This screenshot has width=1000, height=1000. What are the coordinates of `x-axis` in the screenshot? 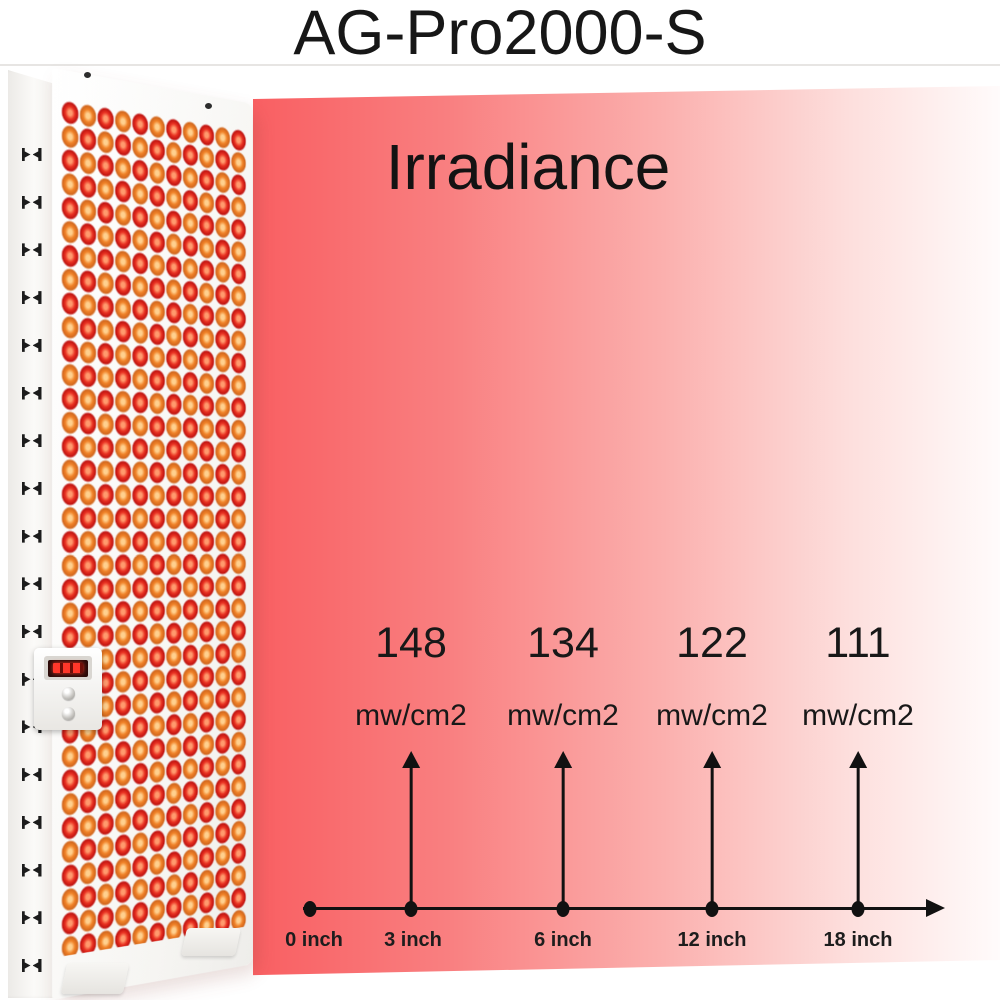 It's located at (626, 908).